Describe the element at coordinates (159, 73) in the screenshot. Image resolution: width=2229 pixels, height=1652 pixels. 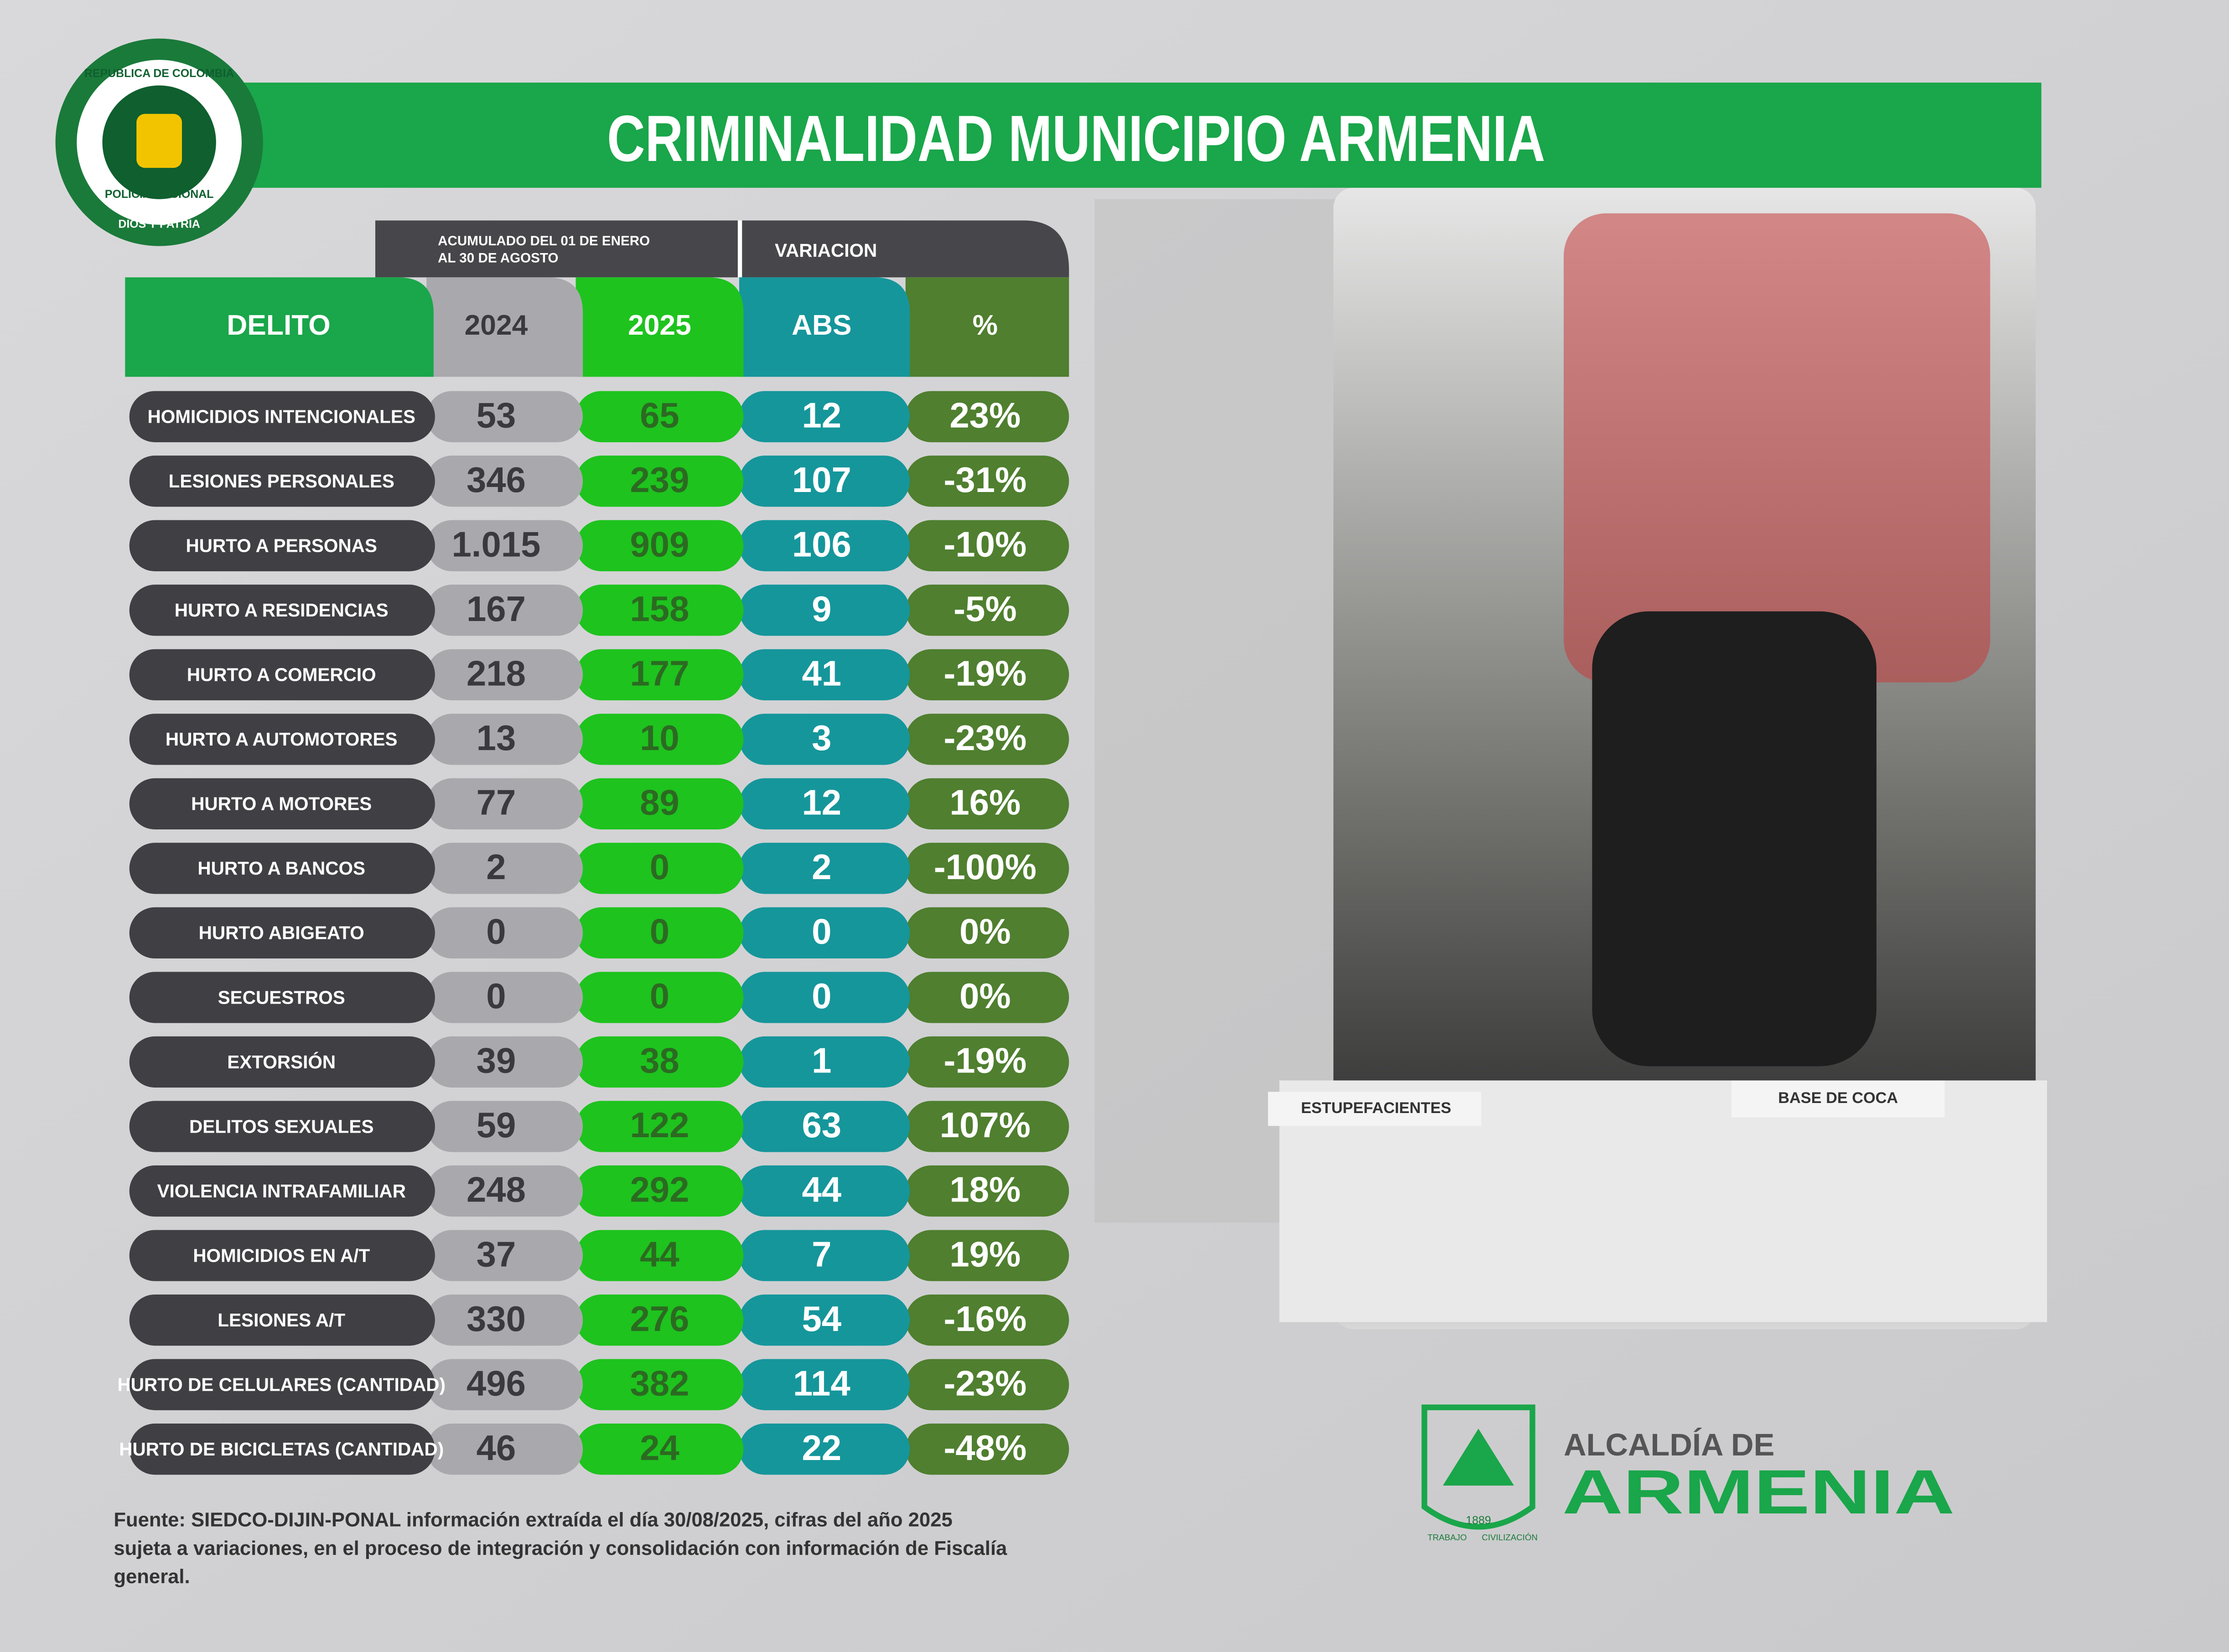
I see `logo-text: REPUBLICA DE COLOMBIA` at that location.